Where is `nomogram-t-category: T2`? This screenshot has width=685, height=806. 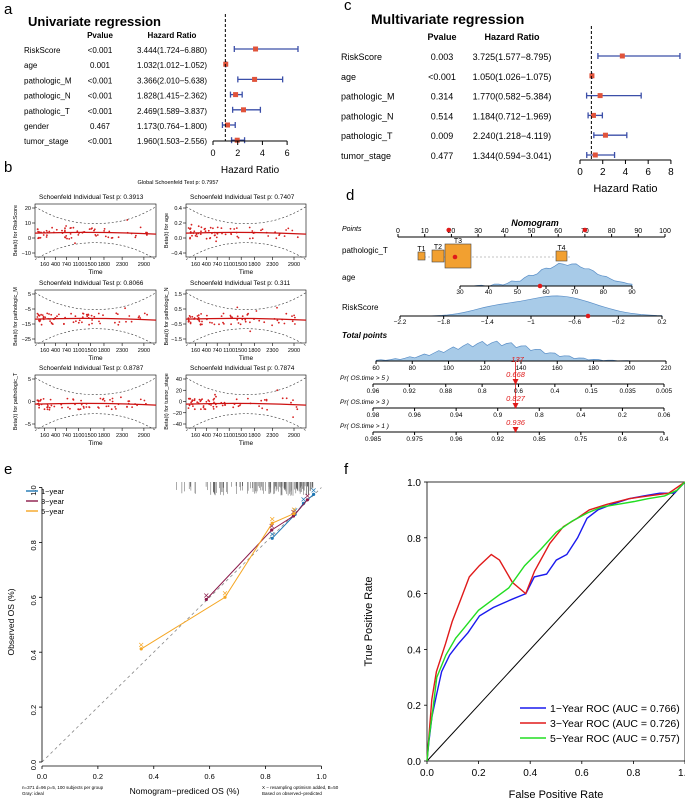 nomogram-t-category: T2 is located at coordinates (438, 247).